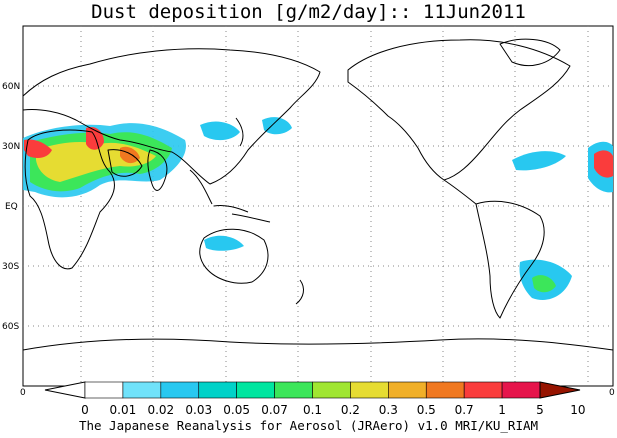 This screenshot has height=438, width=617. What do you see at coordinates (388, 410) in the screenshot?
I see `colorbar-label: 0.3` at bounding box center [388, 410].